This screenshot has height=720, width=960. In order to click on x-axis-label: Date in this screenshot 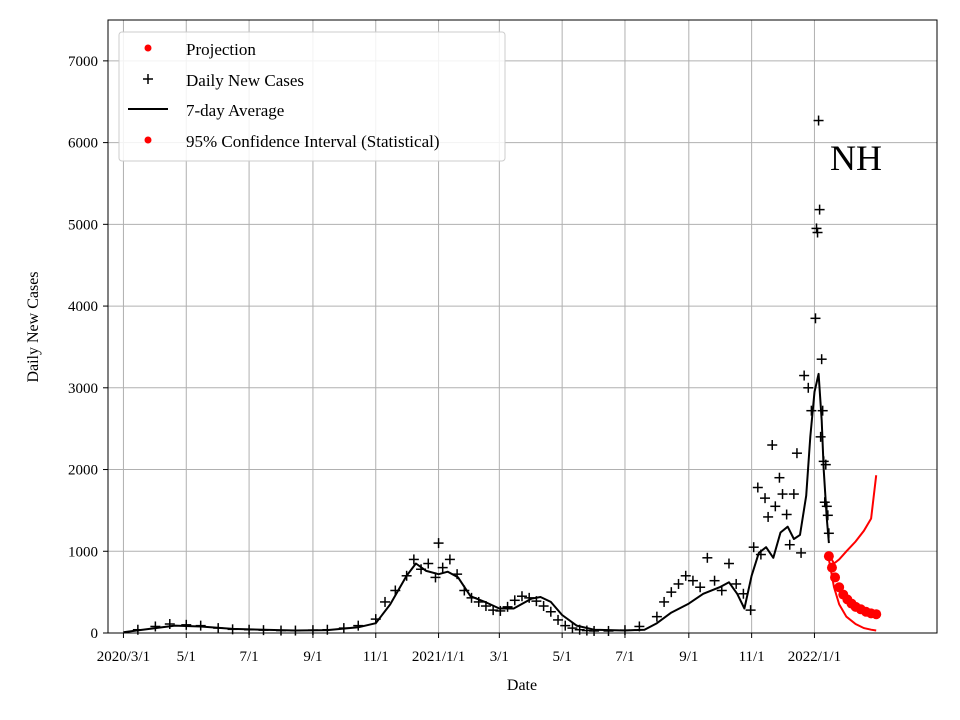, I will do `click(522, 685)`.